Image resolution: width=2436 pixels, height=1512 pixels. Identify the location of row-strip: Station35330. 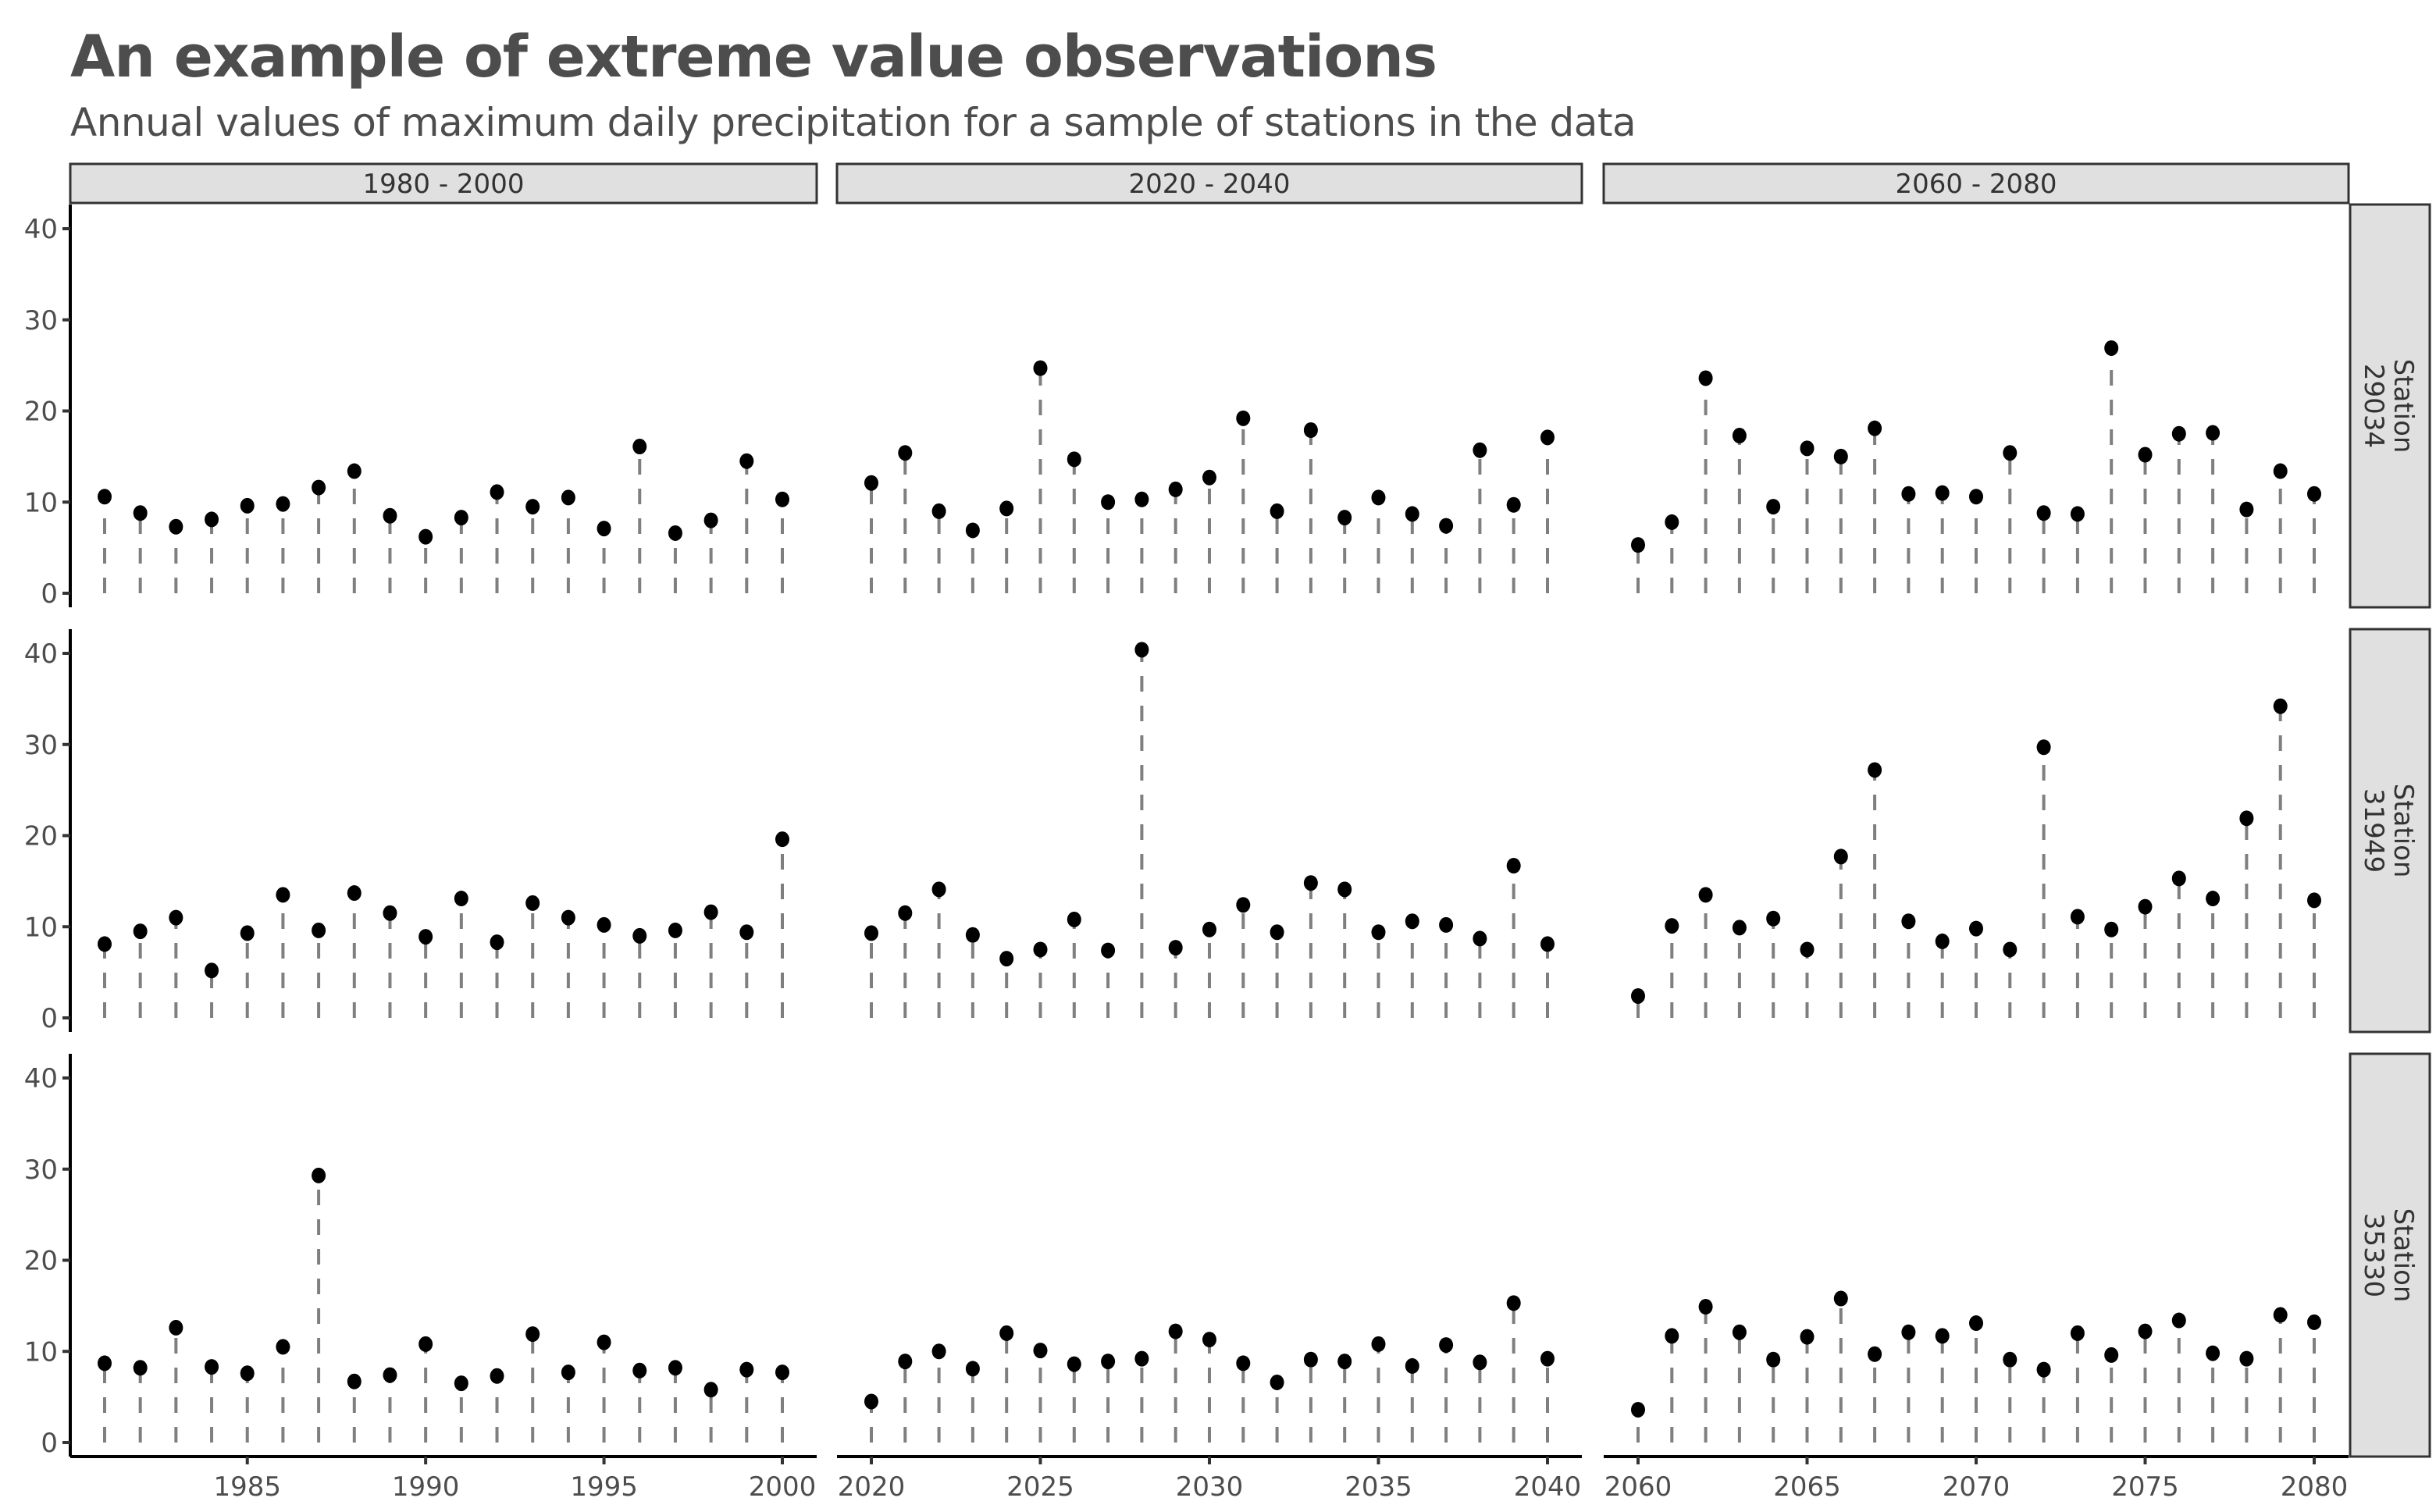
(2390, 1255).